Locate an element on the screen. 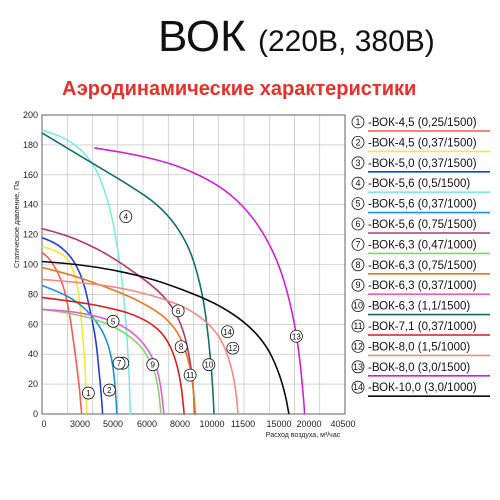 The width and height of the screenshot is (500, 500). legend-label-3: -ВОК-5,0 (0,37/1500) is located at coordinates (422, 164).